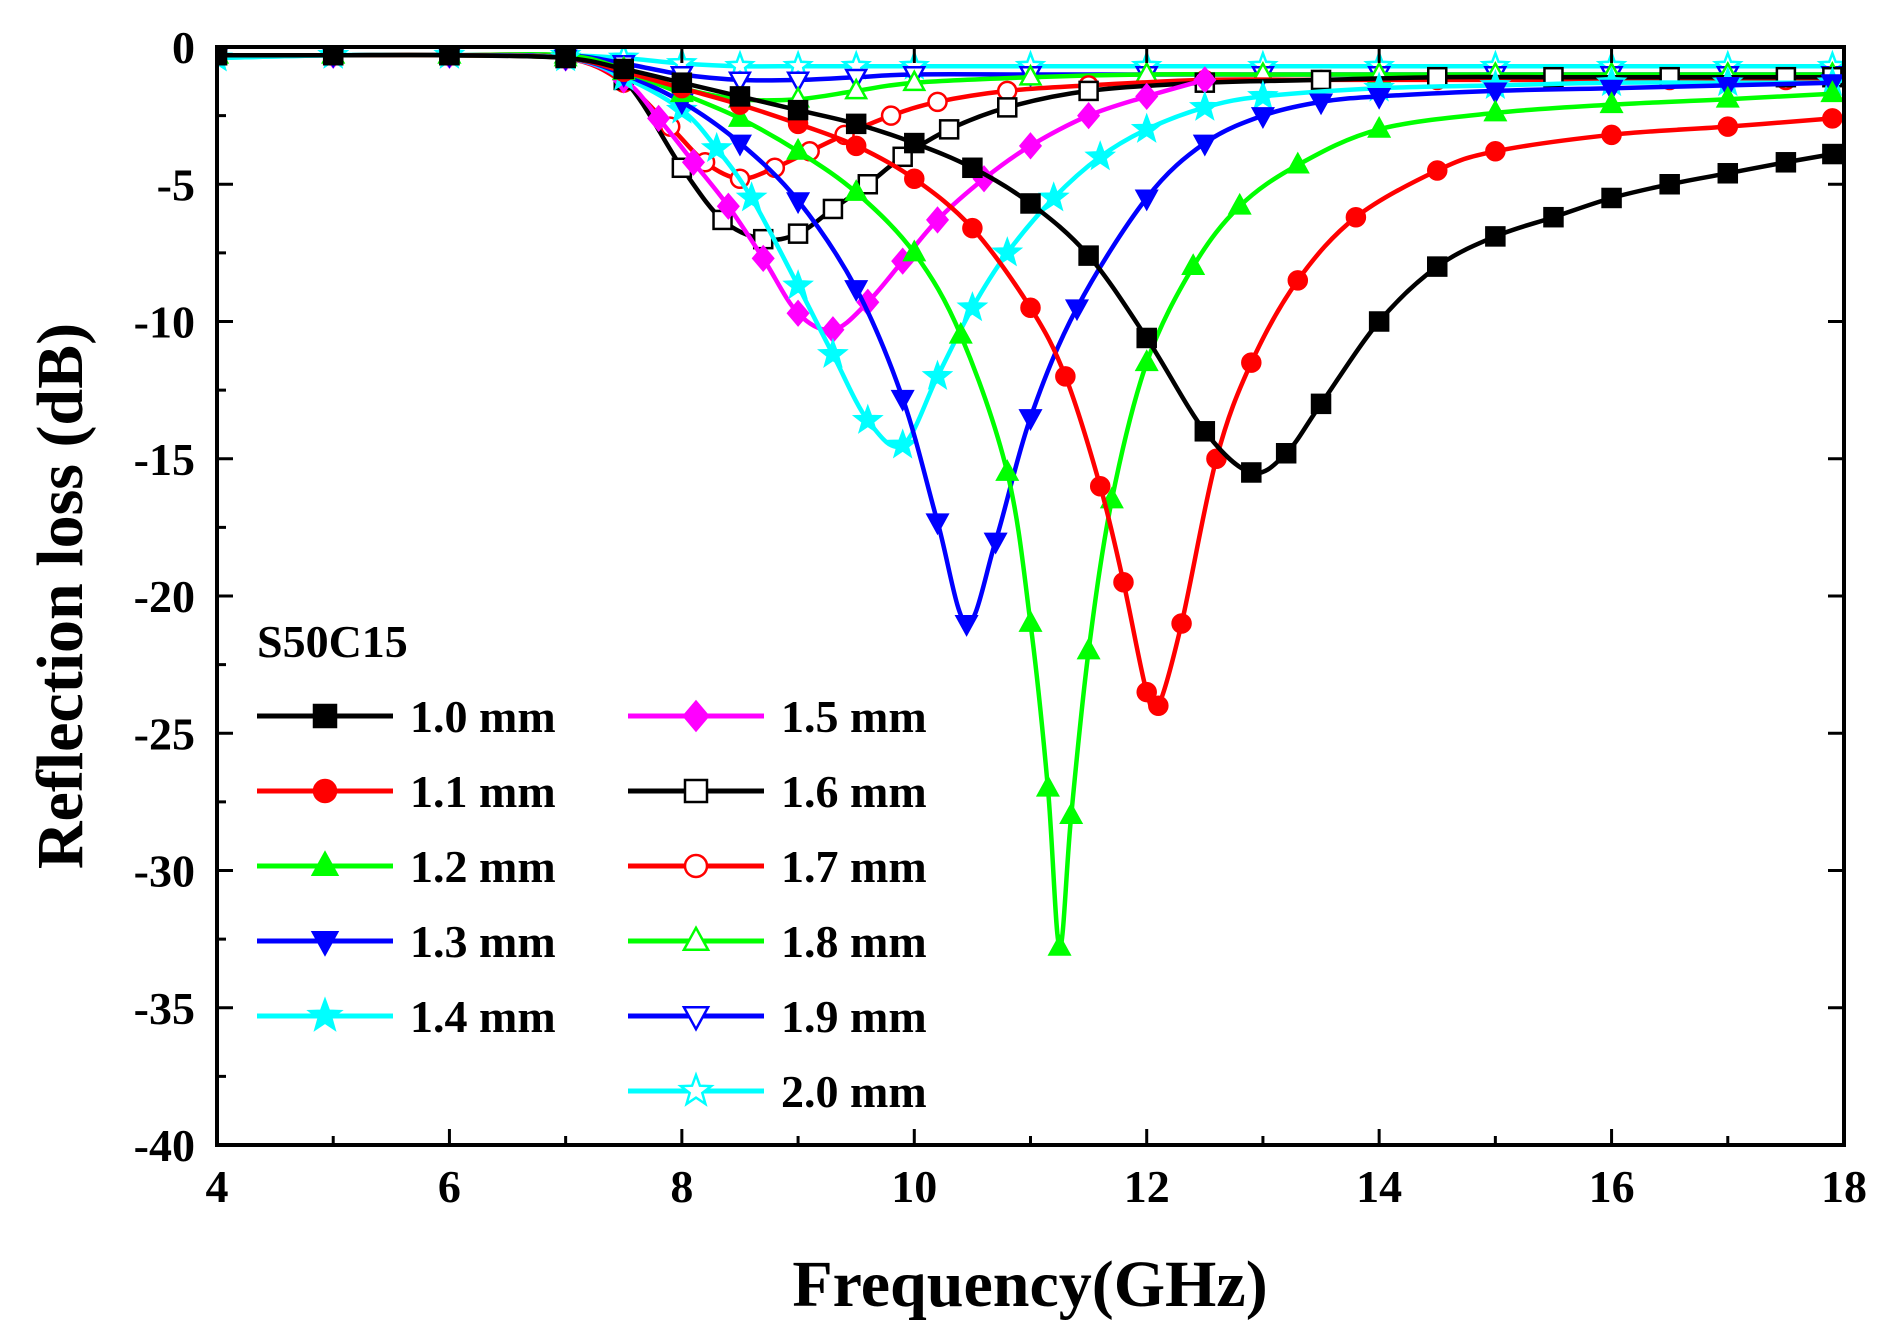 The width and height of the screenshot is (1889, 1328). What do you see at coordinates (176, 184) in the screenshot?
I see `y-tick-label: -5` at bounding box center [176, 184].